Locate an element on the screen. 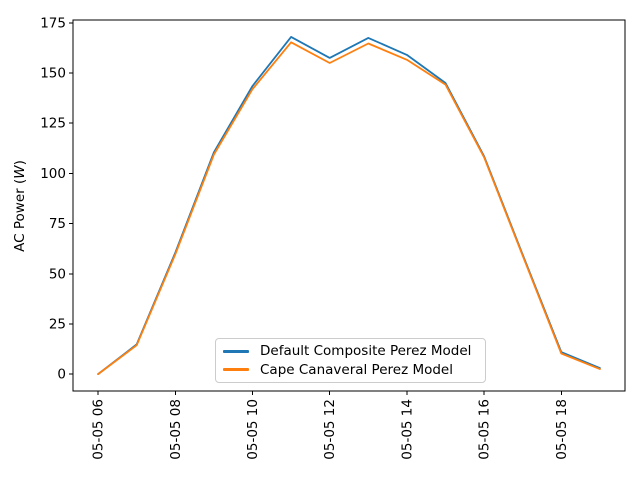  y-tick-label: 150 is located at coordinates (53, 74).